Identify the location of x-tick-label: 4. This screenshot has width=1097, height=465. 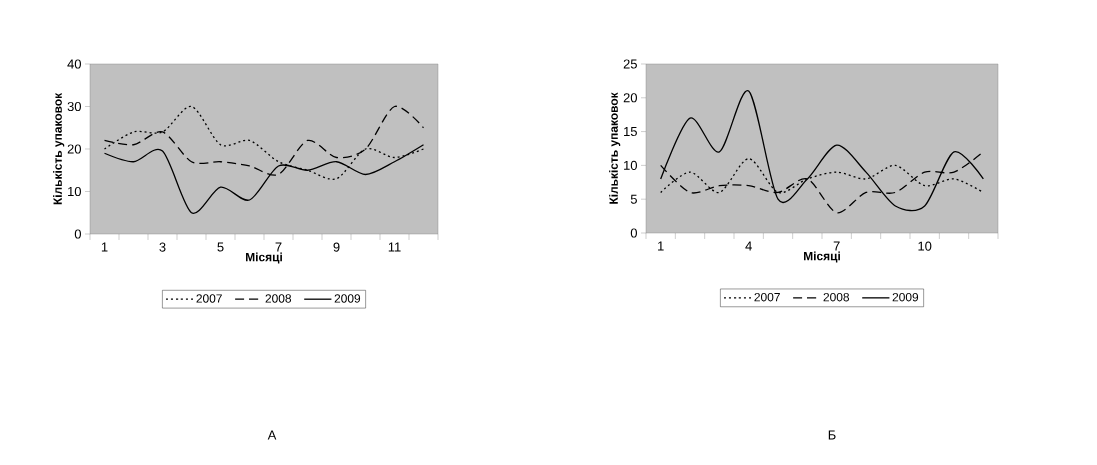
(748, 246).